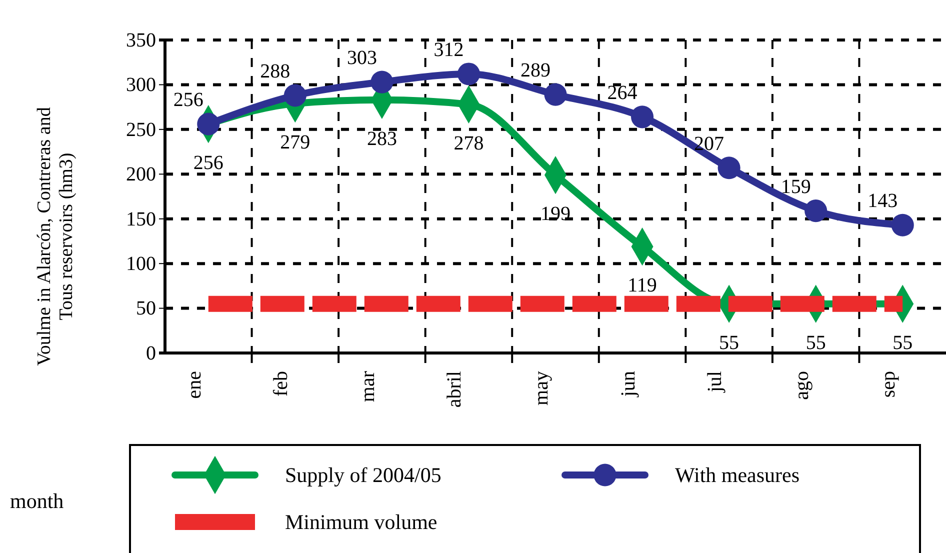 Image resolution: width=946 pixels, height=553 pixels. Describe the element at coordinates (801, 385) in the screenshot. I see `x-tick-label: ago` at that location.